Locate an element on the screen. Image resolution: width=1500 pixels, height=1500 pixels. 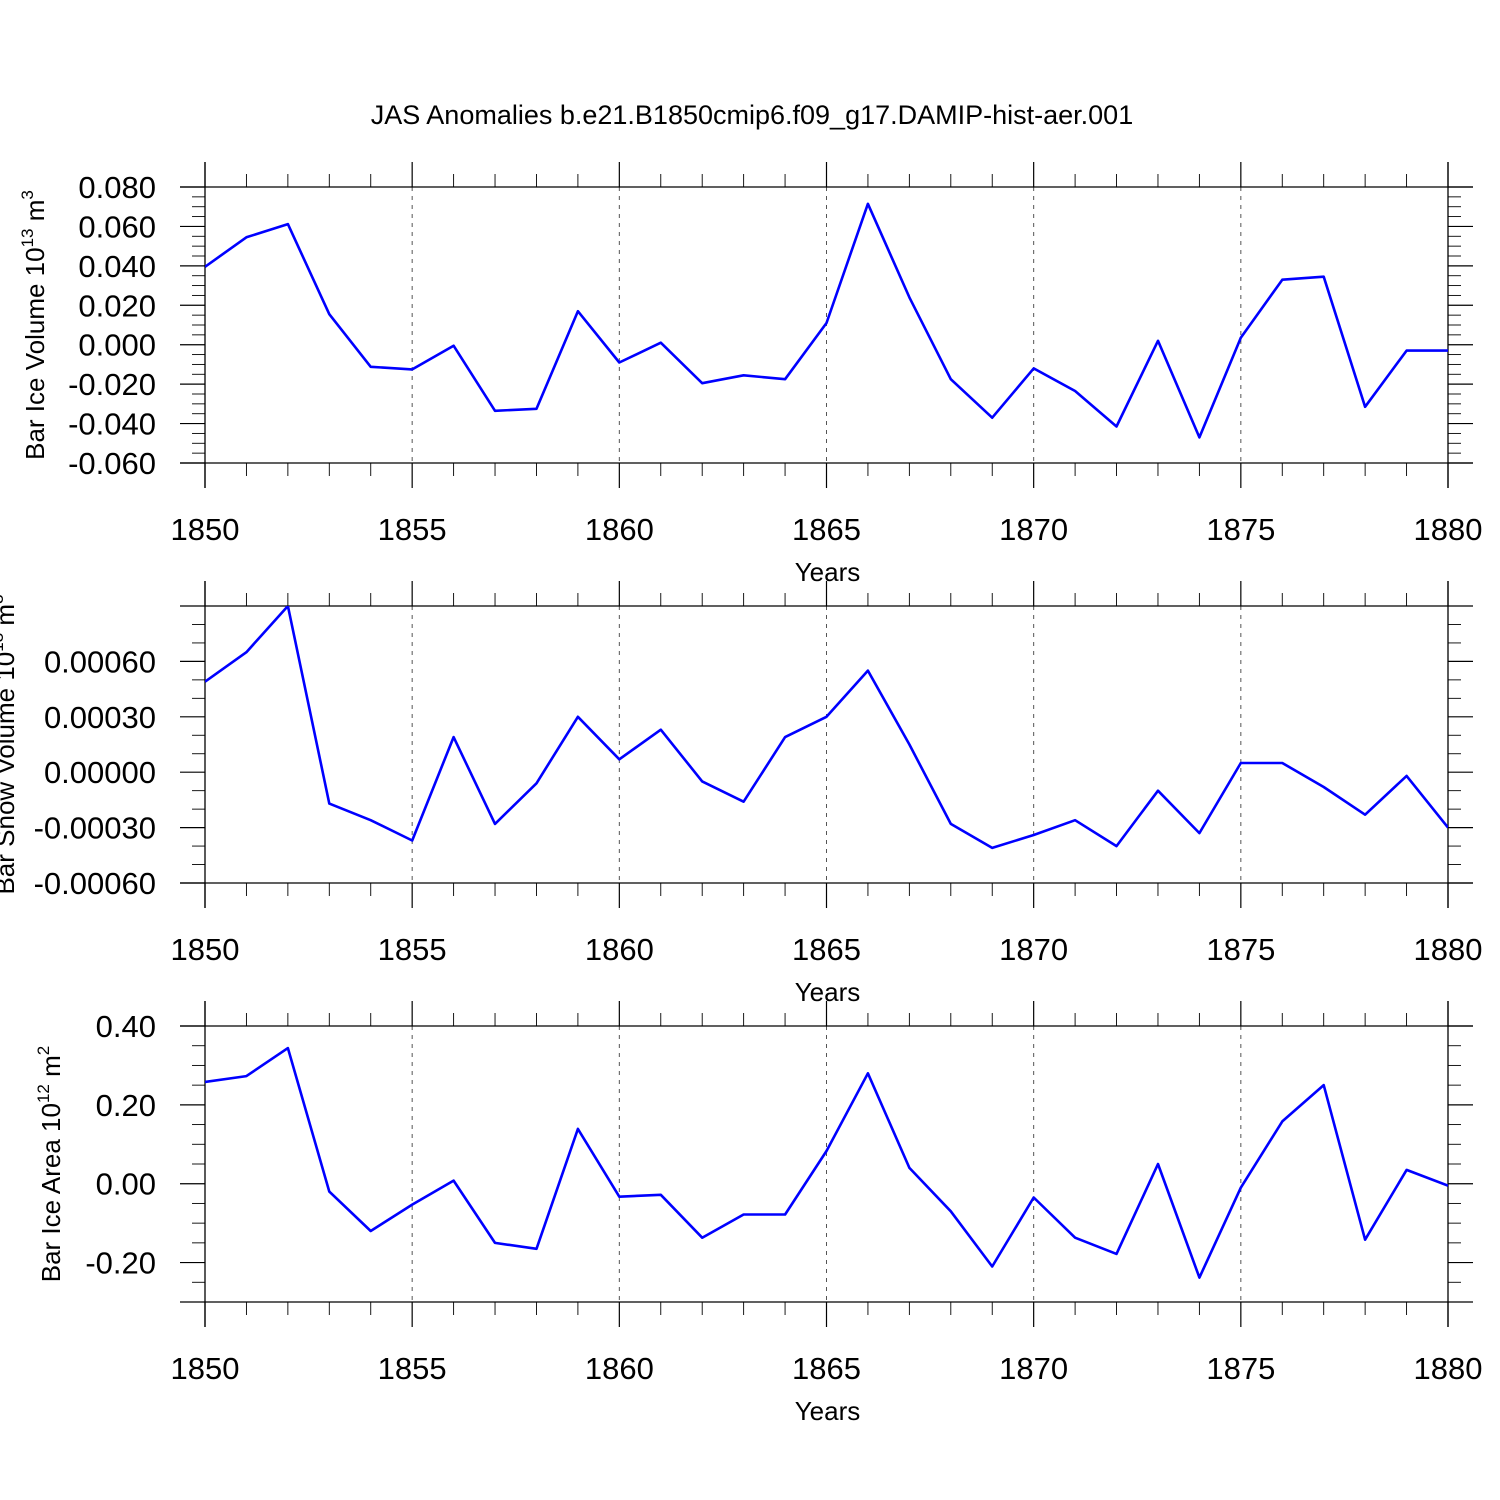
y-tick-label: 0.40 is located at coordinates (126, 1026).